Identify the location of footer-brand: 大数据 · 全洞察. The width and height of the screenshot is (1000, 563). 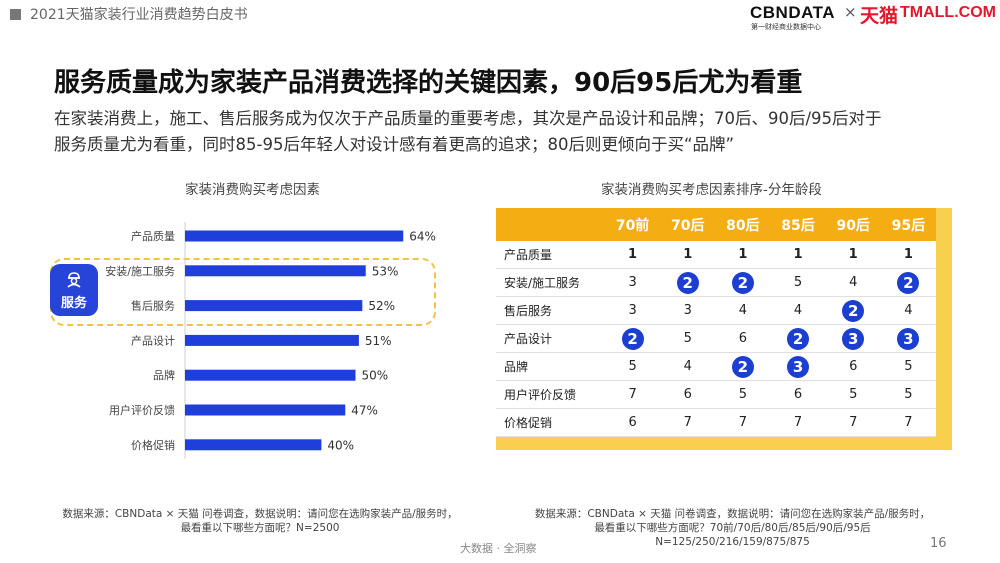
(498, 548).